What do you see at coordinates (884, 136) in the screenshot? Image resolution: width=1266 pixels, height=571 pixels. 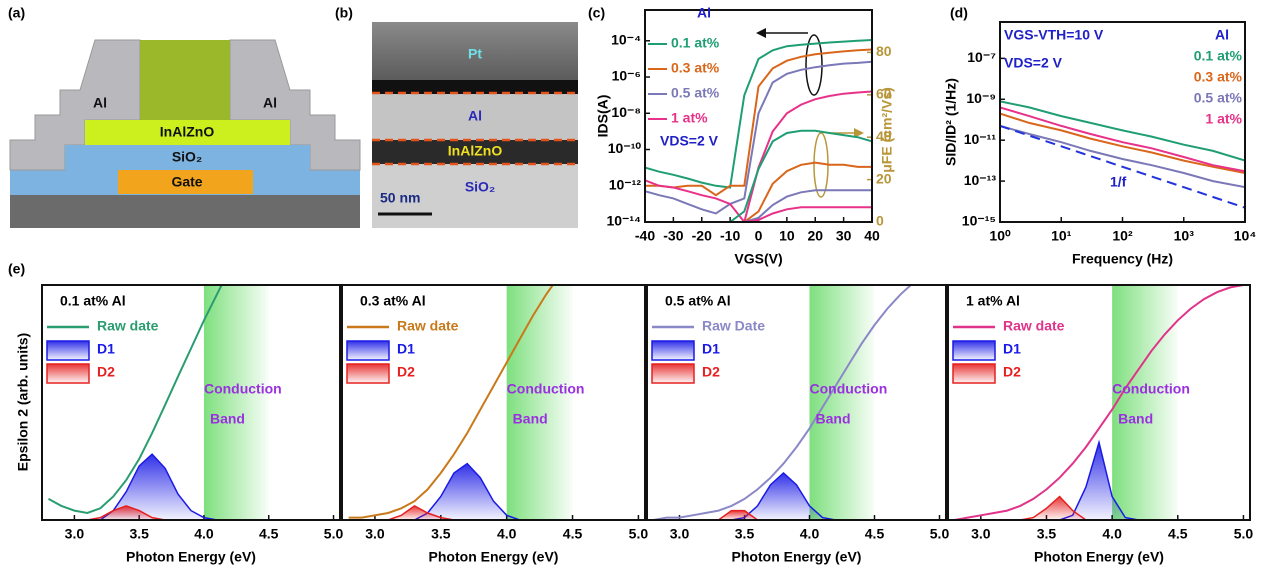 I see `y2-tick-label: 40` at bounding box center [884, 136].